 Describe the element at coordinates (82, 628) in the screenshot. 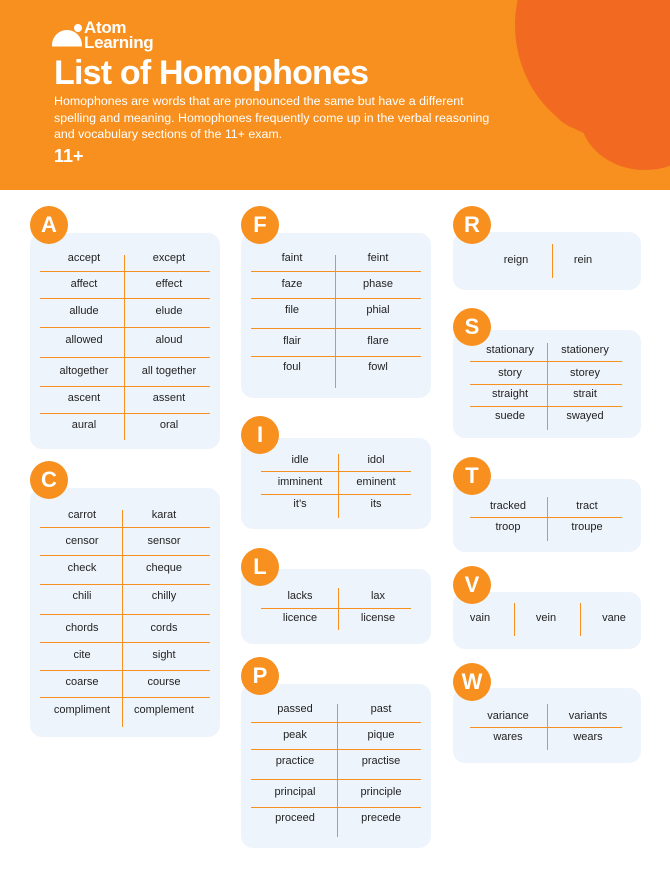

I see `homophone-word: chords` at that location.